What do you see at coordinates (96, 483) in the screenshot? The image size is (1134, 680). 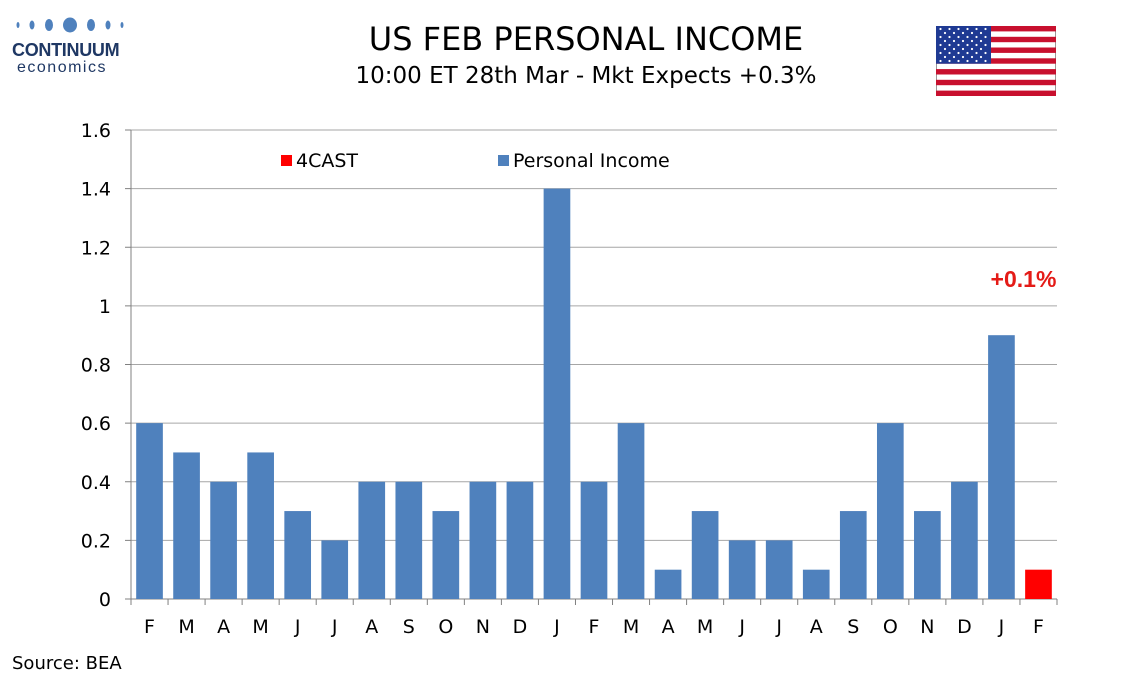 I see `y-tick-label: 0.4` at bounding box center [96, 483].